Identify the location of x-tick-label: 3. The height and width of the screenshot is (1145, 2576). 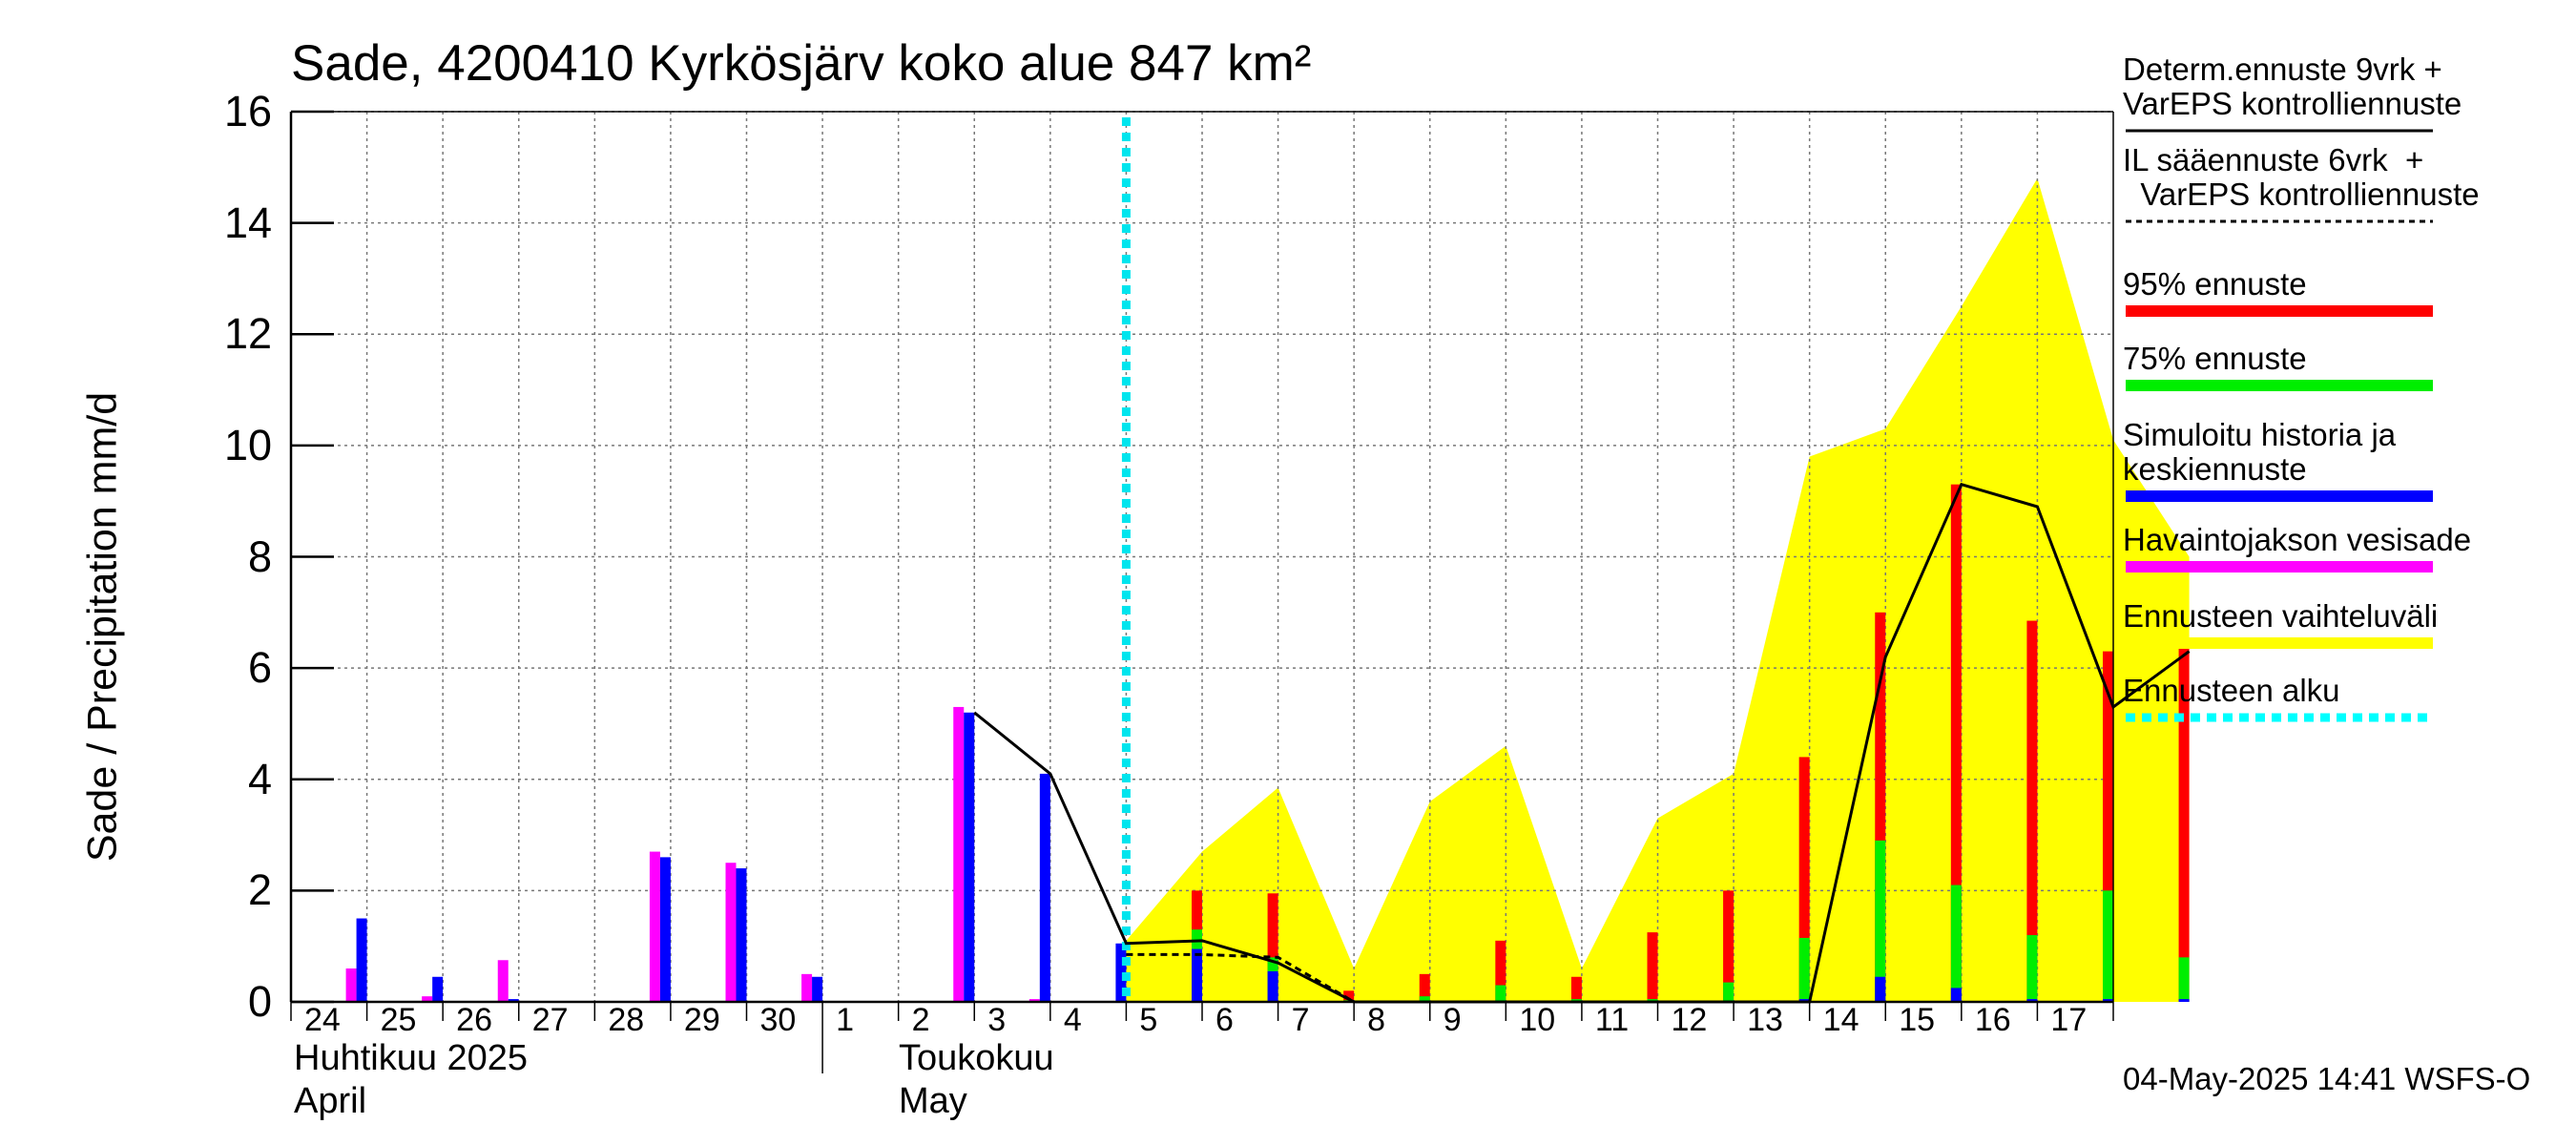
(997, 1020).